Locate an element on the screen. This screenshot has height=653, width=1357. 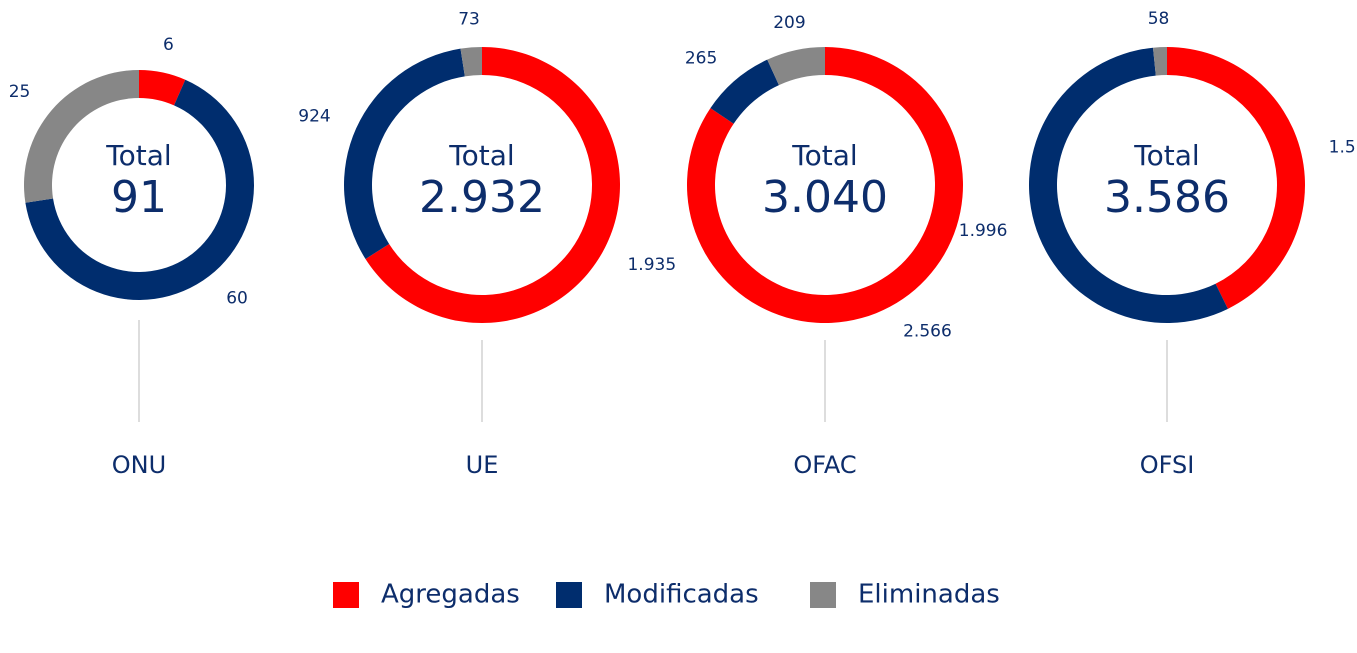
value-label: 1.996 is located at coordinates (983, 231).